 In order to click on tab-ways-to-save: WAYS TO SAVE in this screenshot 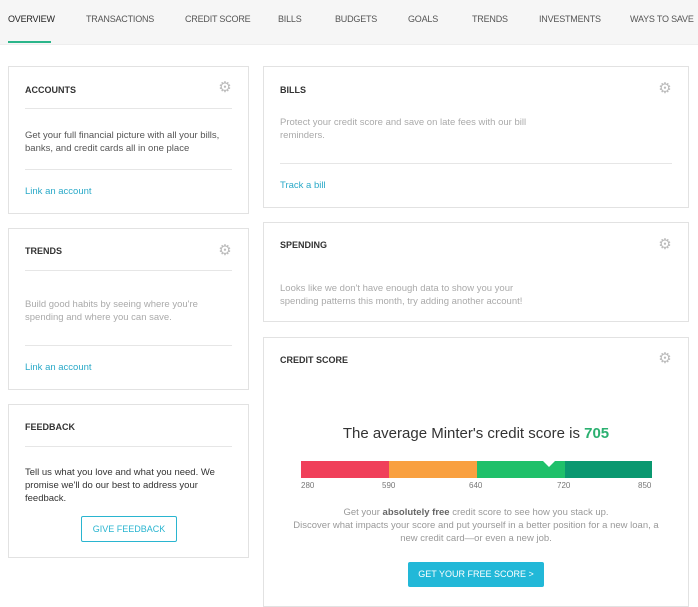, I will do `click(662, 19)`.